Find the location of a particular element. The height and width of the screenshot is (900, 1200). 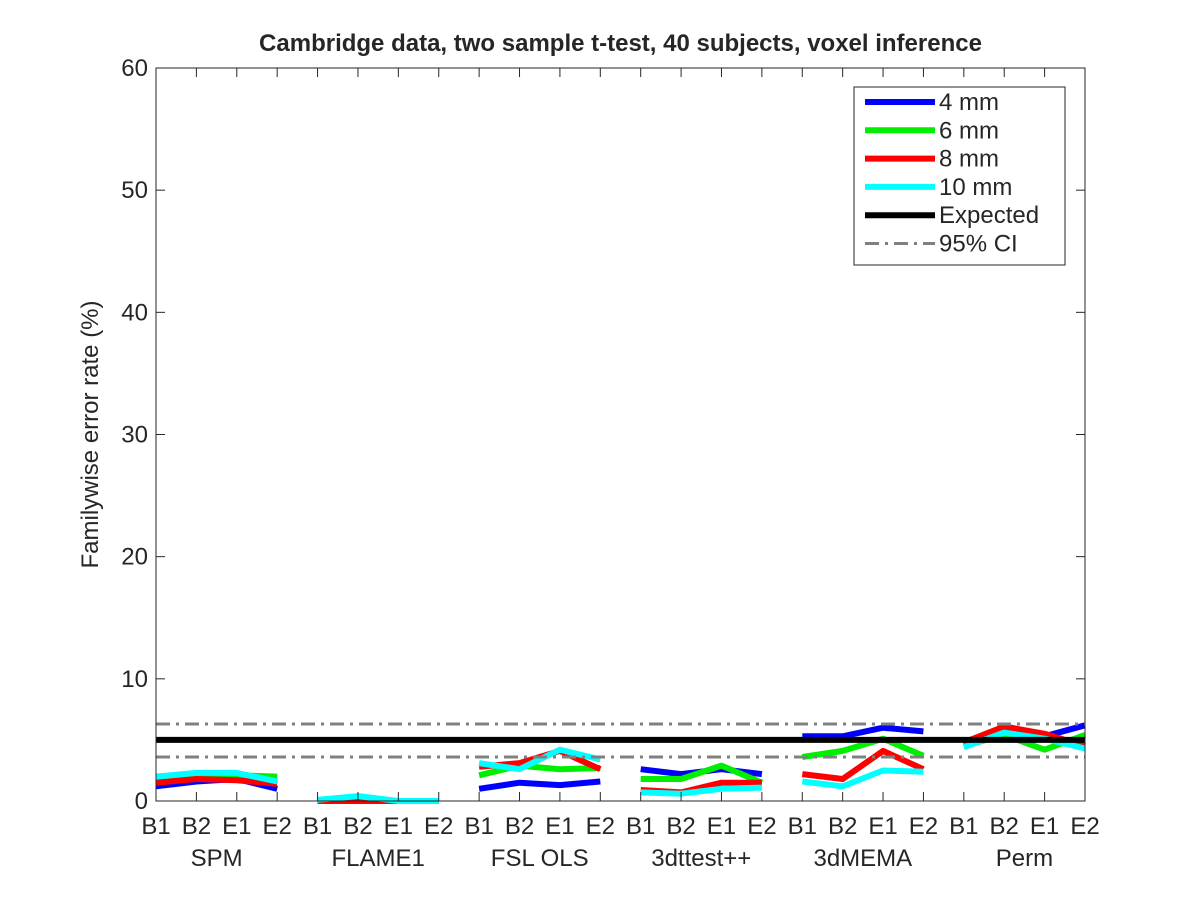

y-axis-label: Familywise error rate (%) is located at coordinates (90, 434).